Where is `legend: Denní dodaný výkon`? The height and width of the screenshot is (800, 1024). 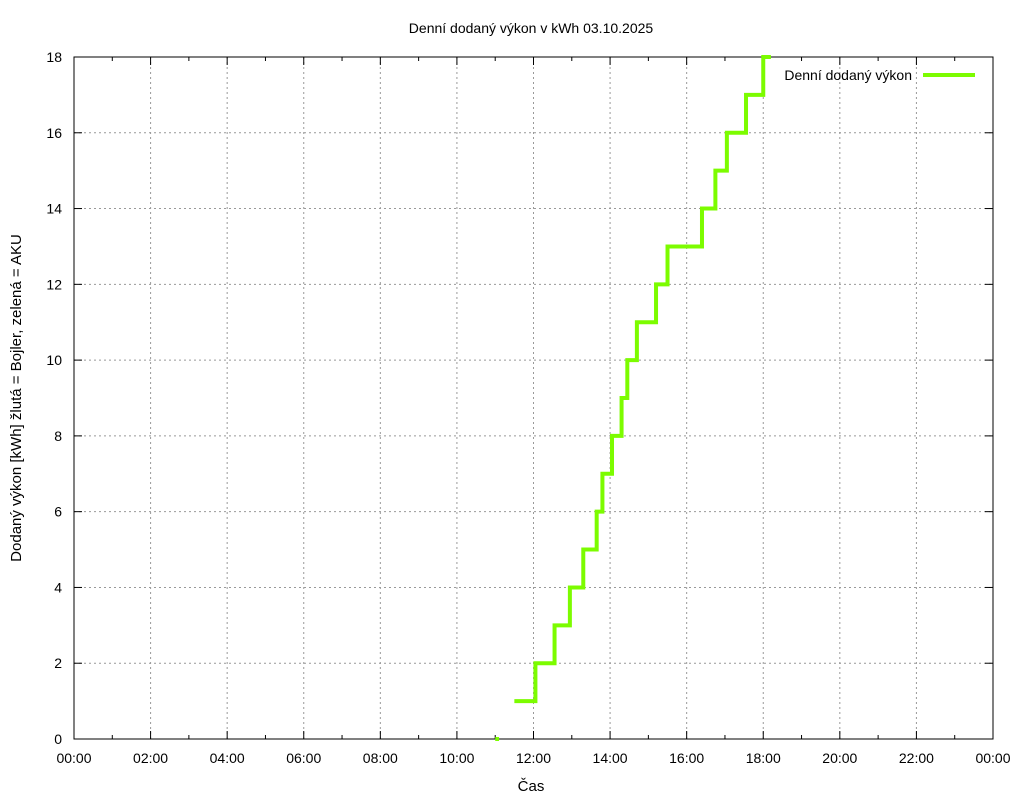
legend: Denní dodaný výkon is located at coordinates (879, 75).